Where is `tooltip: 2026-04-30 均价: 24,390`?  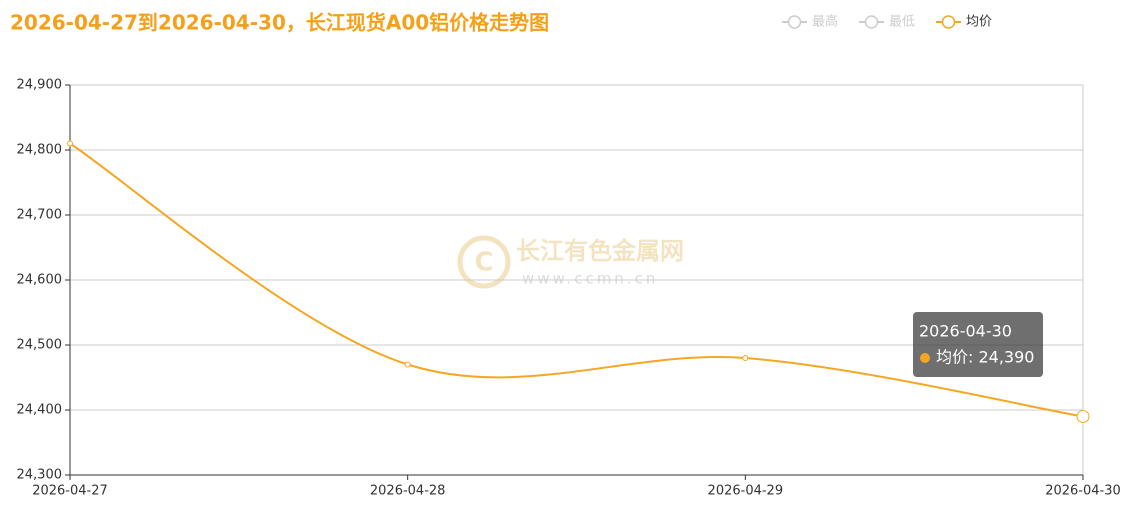 tooltip: 2026-04-30 均价: 24,390 is located at coordinates (978, 344).